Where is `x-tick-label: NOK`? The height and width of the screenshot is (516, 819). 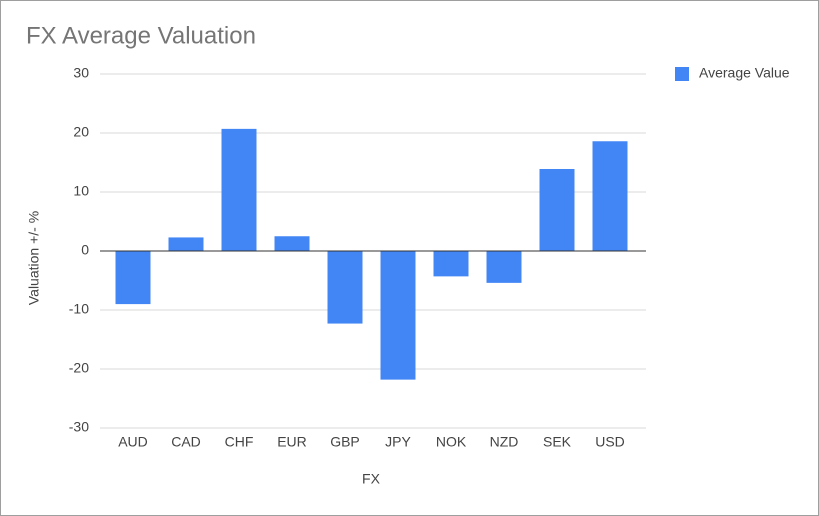 x-tick-label: NOK is located at coordinates (451, 442).